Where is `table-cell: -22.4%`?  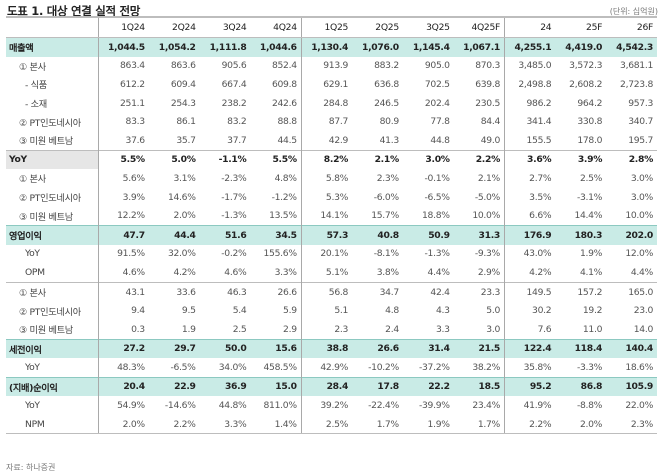
table-cell: -22.4% is located at coordinates (383, 406).